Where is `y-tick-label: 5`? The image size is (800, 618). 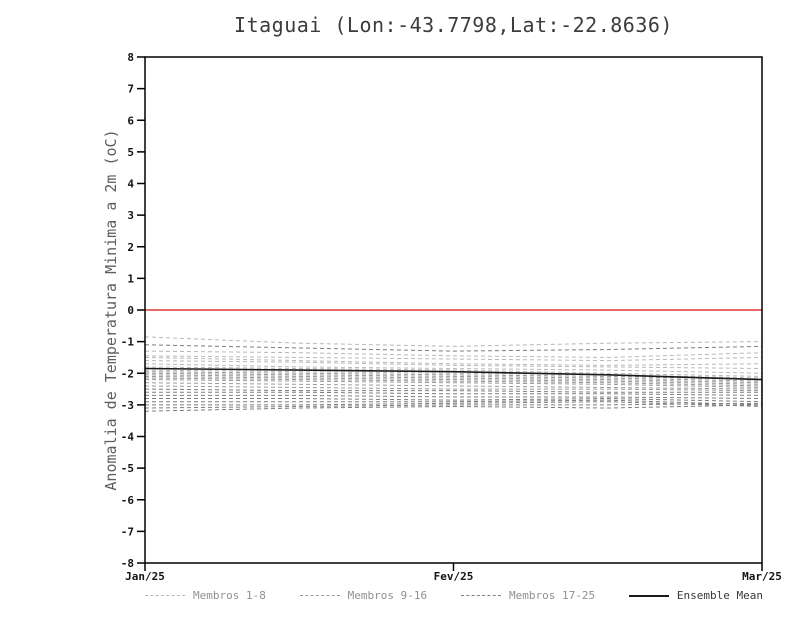
y-tick-label: 5 is located at coordinates (130, 152).